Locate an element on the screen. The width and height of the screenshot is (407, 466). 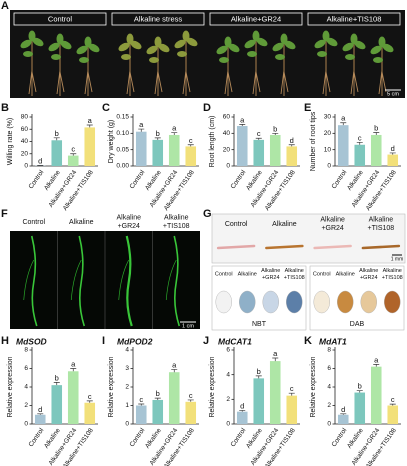
y-axis-label: Relative expression is located at coordinates (111, 386).